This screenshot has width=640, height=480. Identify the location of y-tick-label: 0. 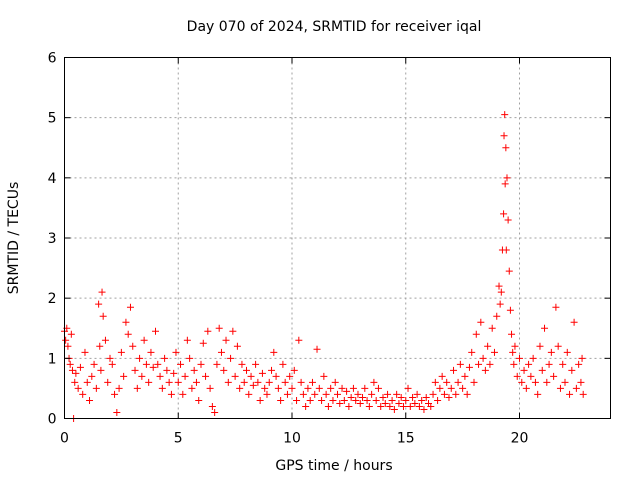
(52, 420).